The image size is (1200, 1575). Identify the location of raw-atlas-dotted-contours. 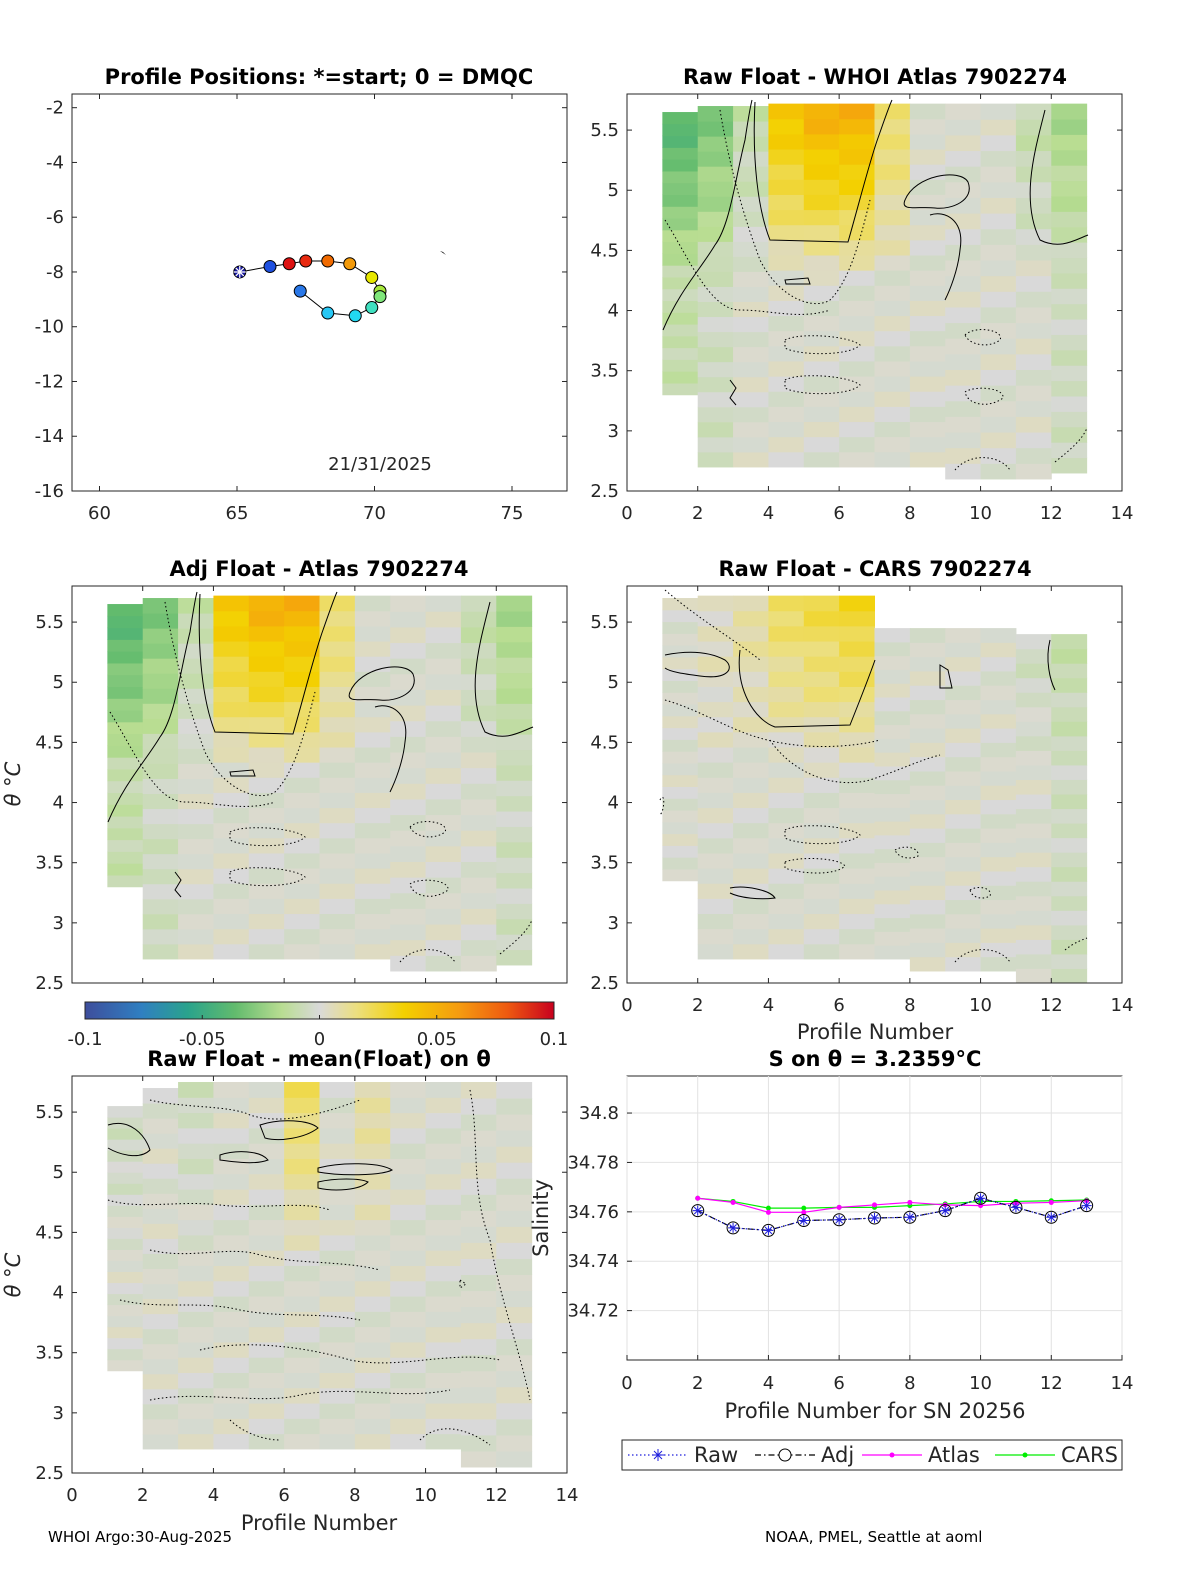
(876, 290).